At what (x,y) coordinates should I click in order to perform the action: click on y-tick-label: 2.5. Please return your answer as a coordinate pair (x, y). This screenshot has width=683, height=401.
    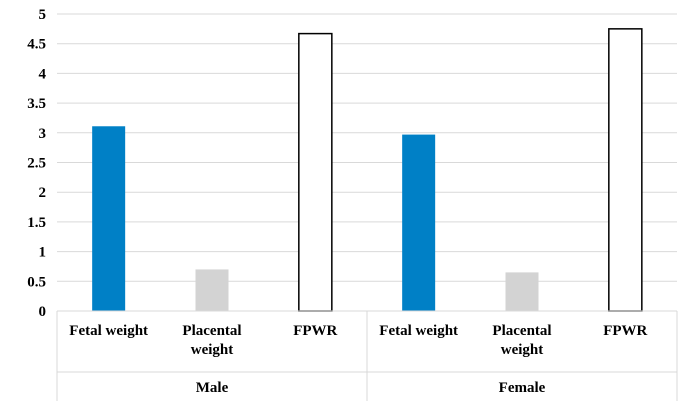
    Looking at the image, I should click on (36, 164).